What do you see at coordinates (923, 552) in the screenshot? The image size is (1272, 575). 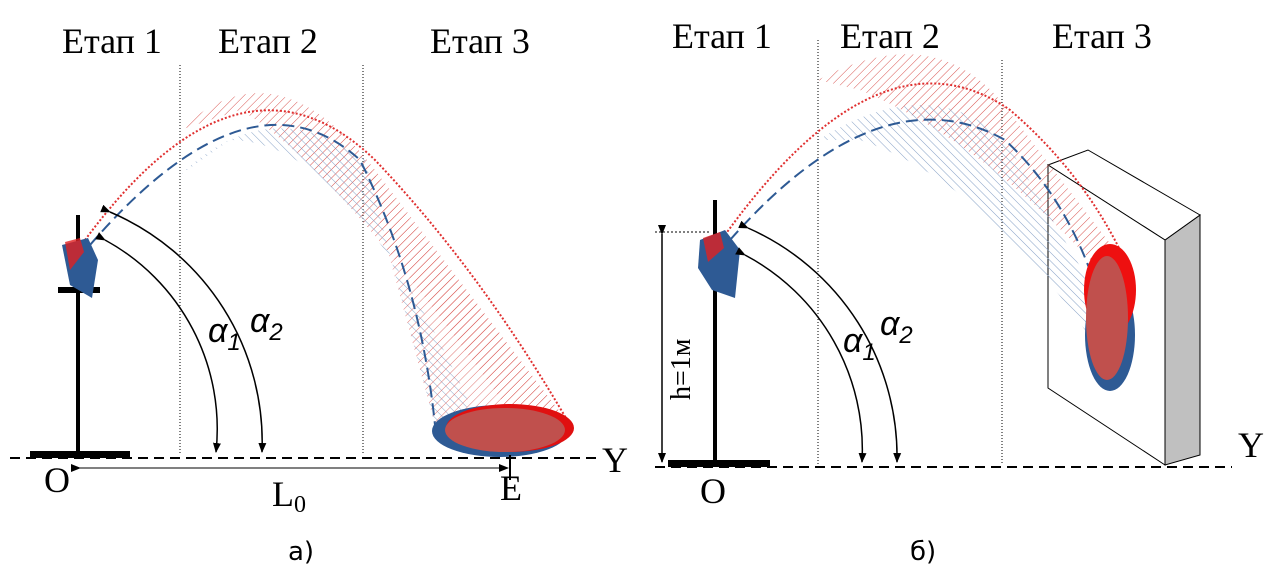 I see `caption: б)` at bounding box center [923, 552].